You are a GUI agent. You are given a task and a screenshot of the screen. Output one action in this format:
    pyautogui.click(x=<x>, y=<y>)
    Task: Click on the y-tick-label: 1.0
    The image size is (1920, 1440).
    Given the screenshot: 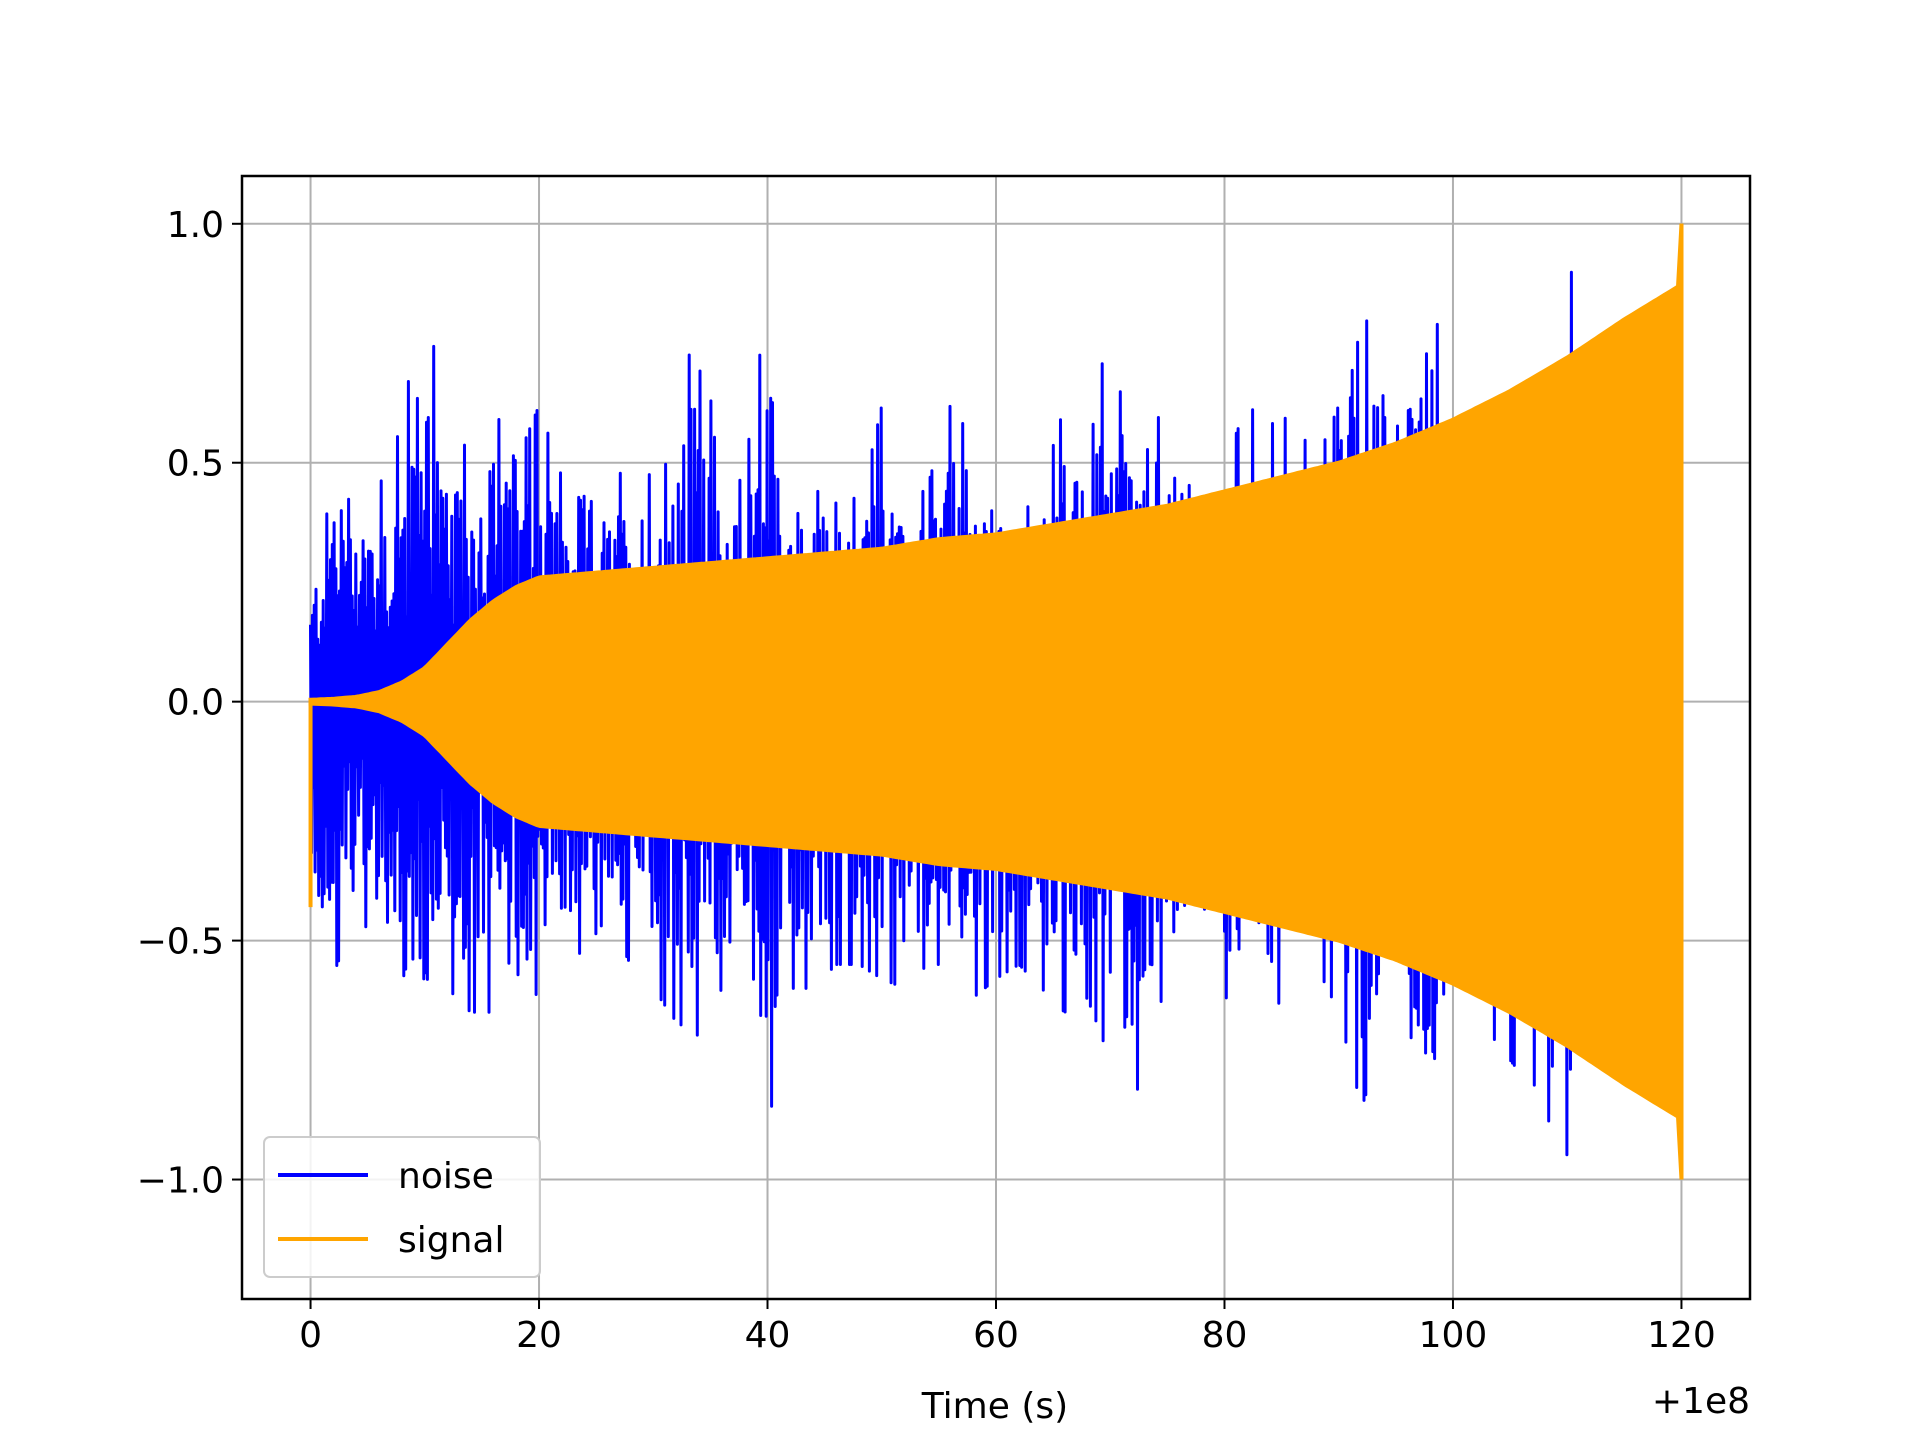 What is the action you would take?
    pyautogui.click(x=195, y=225)
    